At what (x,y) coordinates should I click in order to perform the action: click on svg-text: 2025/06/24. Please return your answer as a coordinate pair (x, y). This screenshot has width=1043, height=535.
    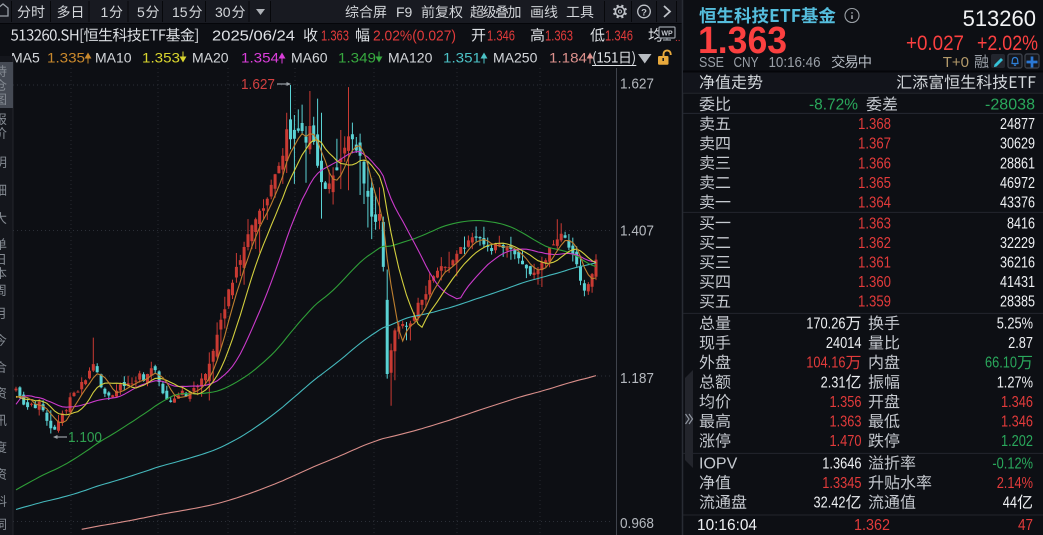
    Looking at the image, I should click on (253, 36).